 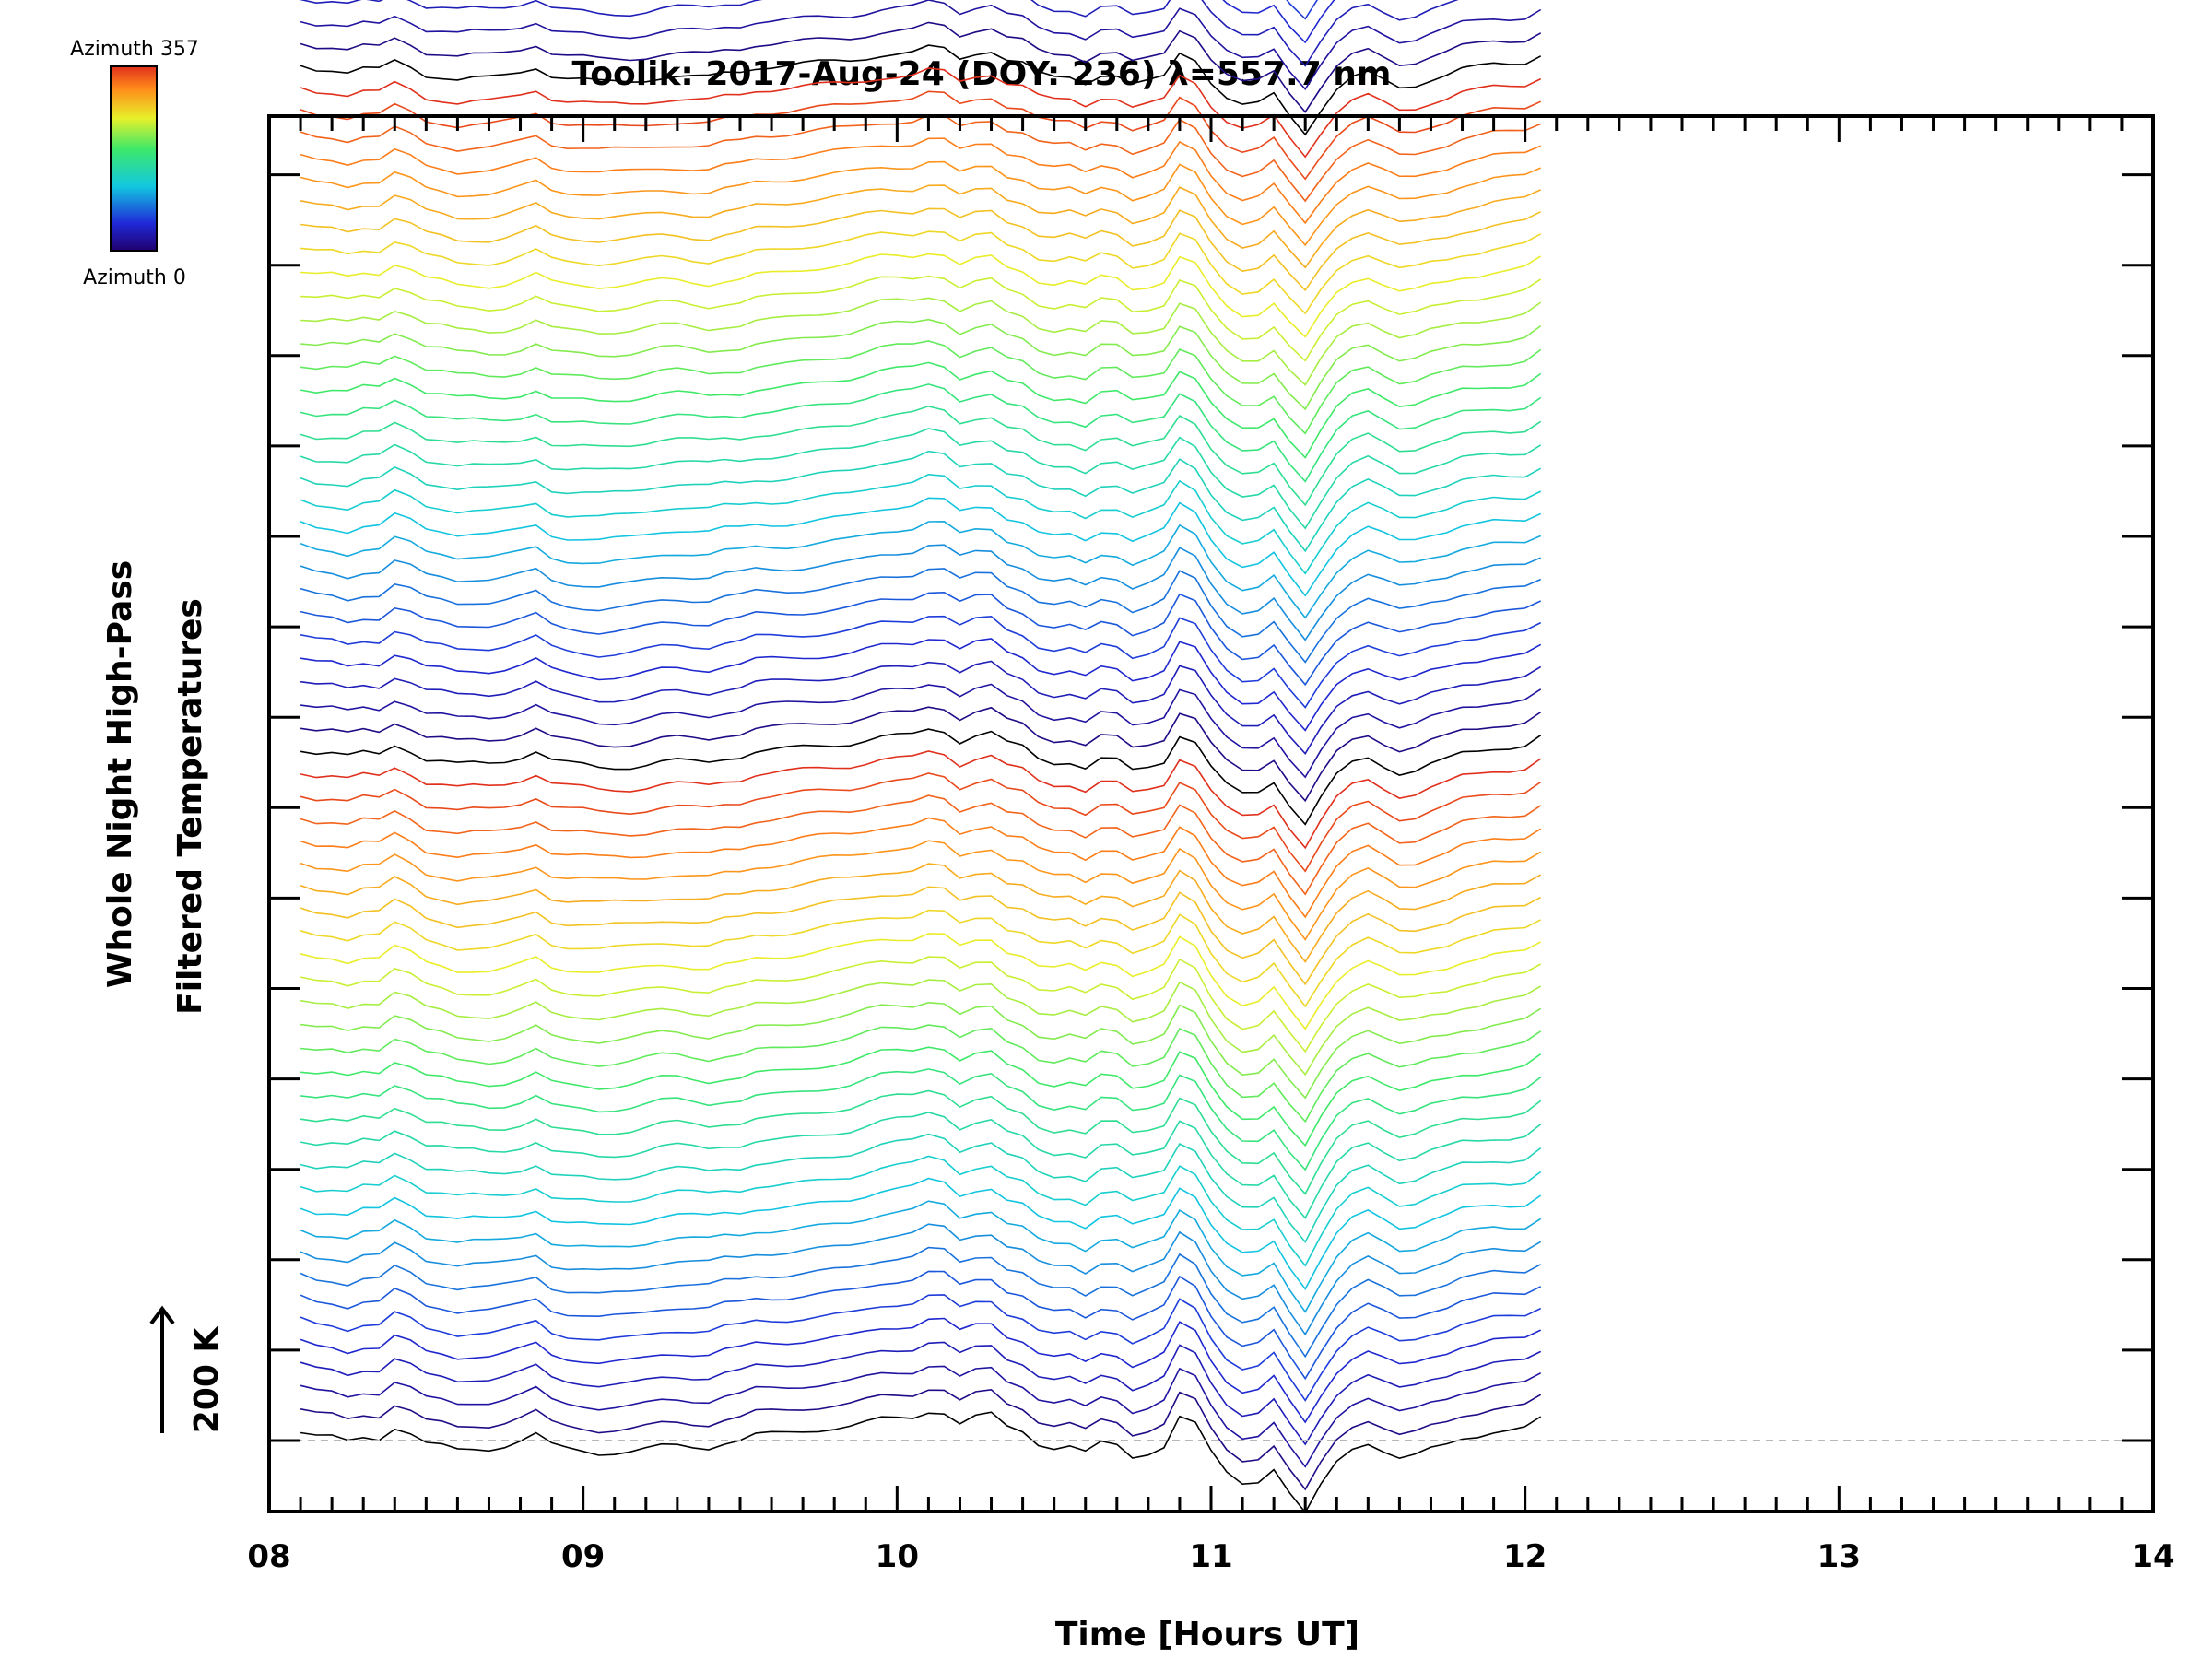 I want to click on x-axis-title: Time [Hours UT], so click(x=1207, y=1634).